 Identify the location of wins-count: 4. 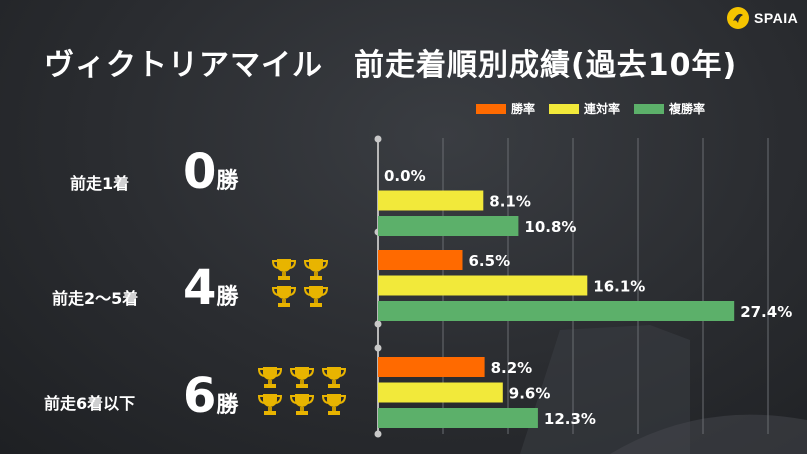
(200, 288).